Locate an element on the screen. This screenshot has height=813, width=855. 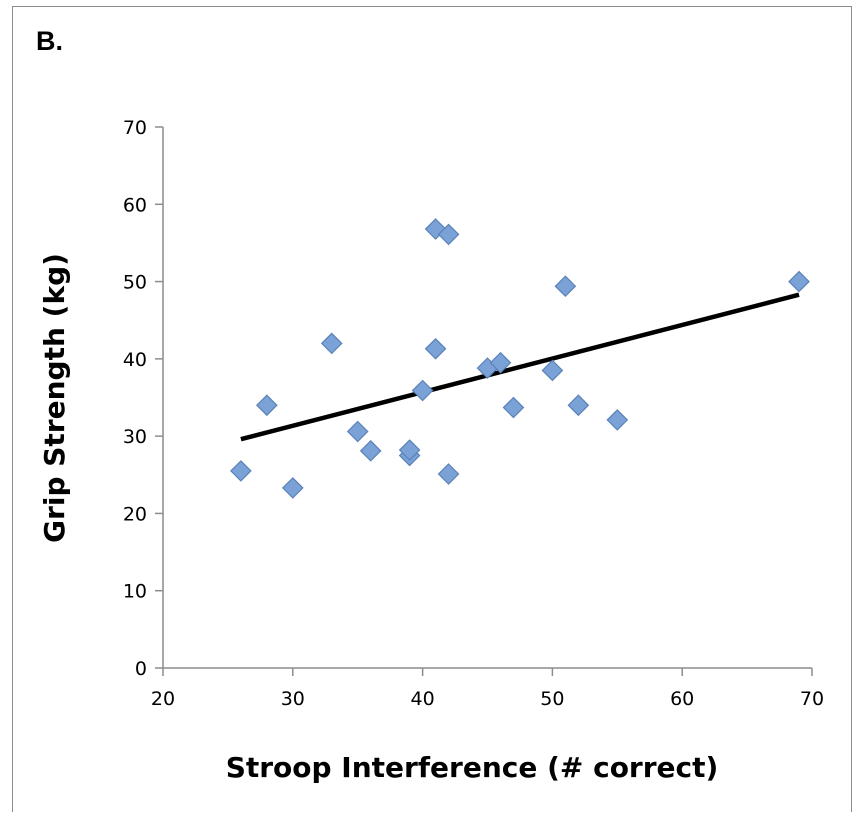
y-tick-label: 10 is located at coordinates (135, 592).